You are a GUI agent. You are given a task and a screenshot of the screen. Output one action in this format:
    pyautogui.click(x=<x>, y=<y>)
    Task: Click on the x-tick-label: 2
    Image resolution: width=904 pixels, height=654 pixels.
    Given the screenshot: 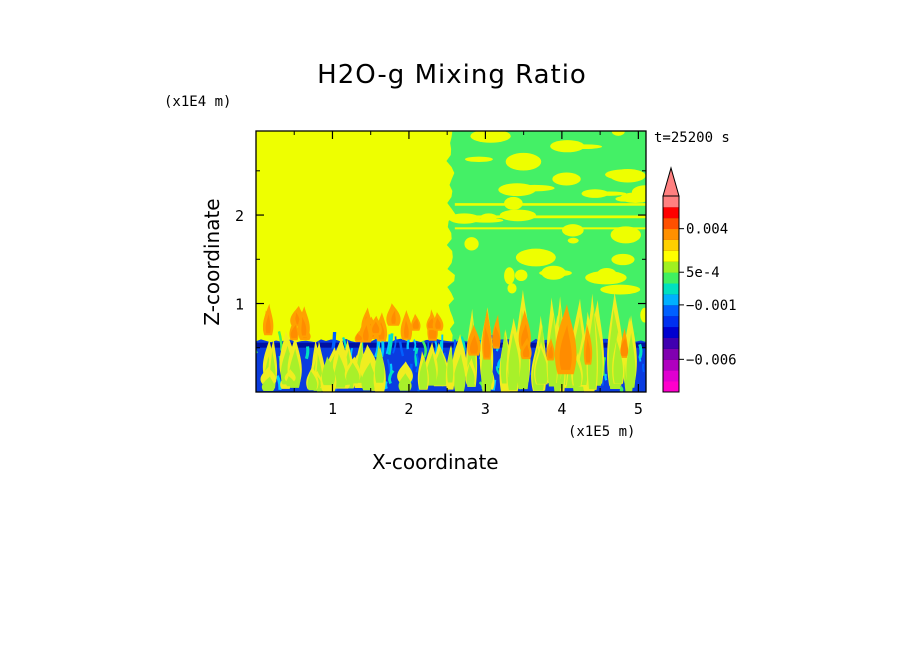 What is the action you would take?
    pyautogui.click(x=408, y=409)
    